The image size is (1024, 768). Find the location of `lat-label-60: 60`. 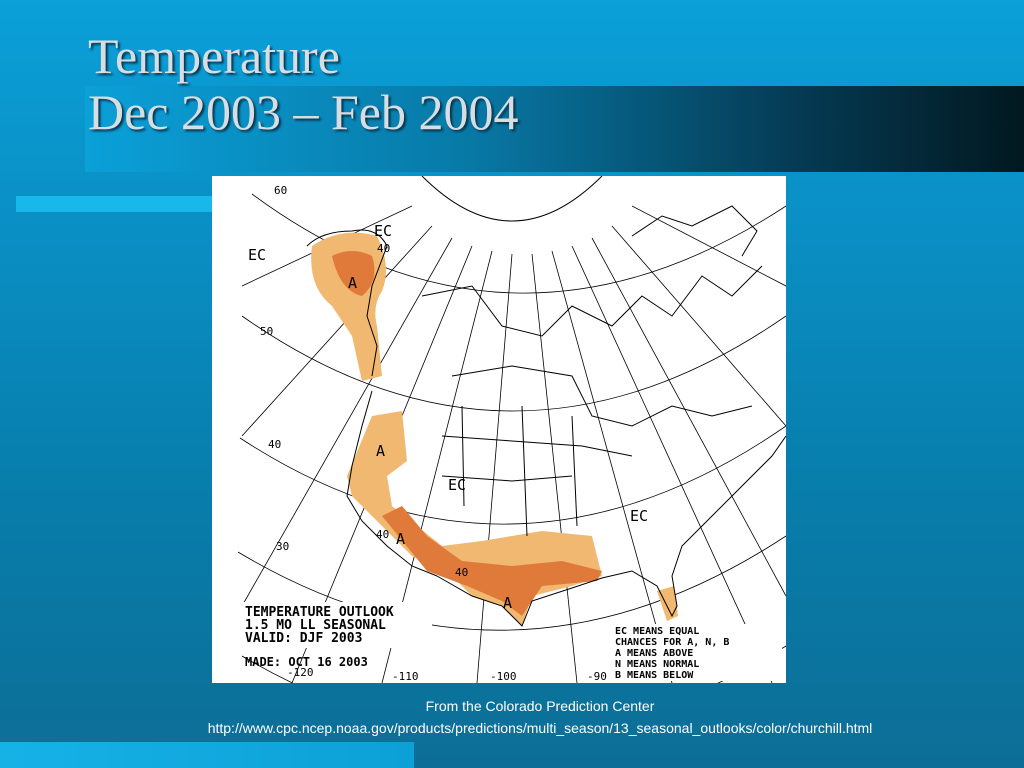

lat-label-60: 60 is located at coordinates (280, 190).